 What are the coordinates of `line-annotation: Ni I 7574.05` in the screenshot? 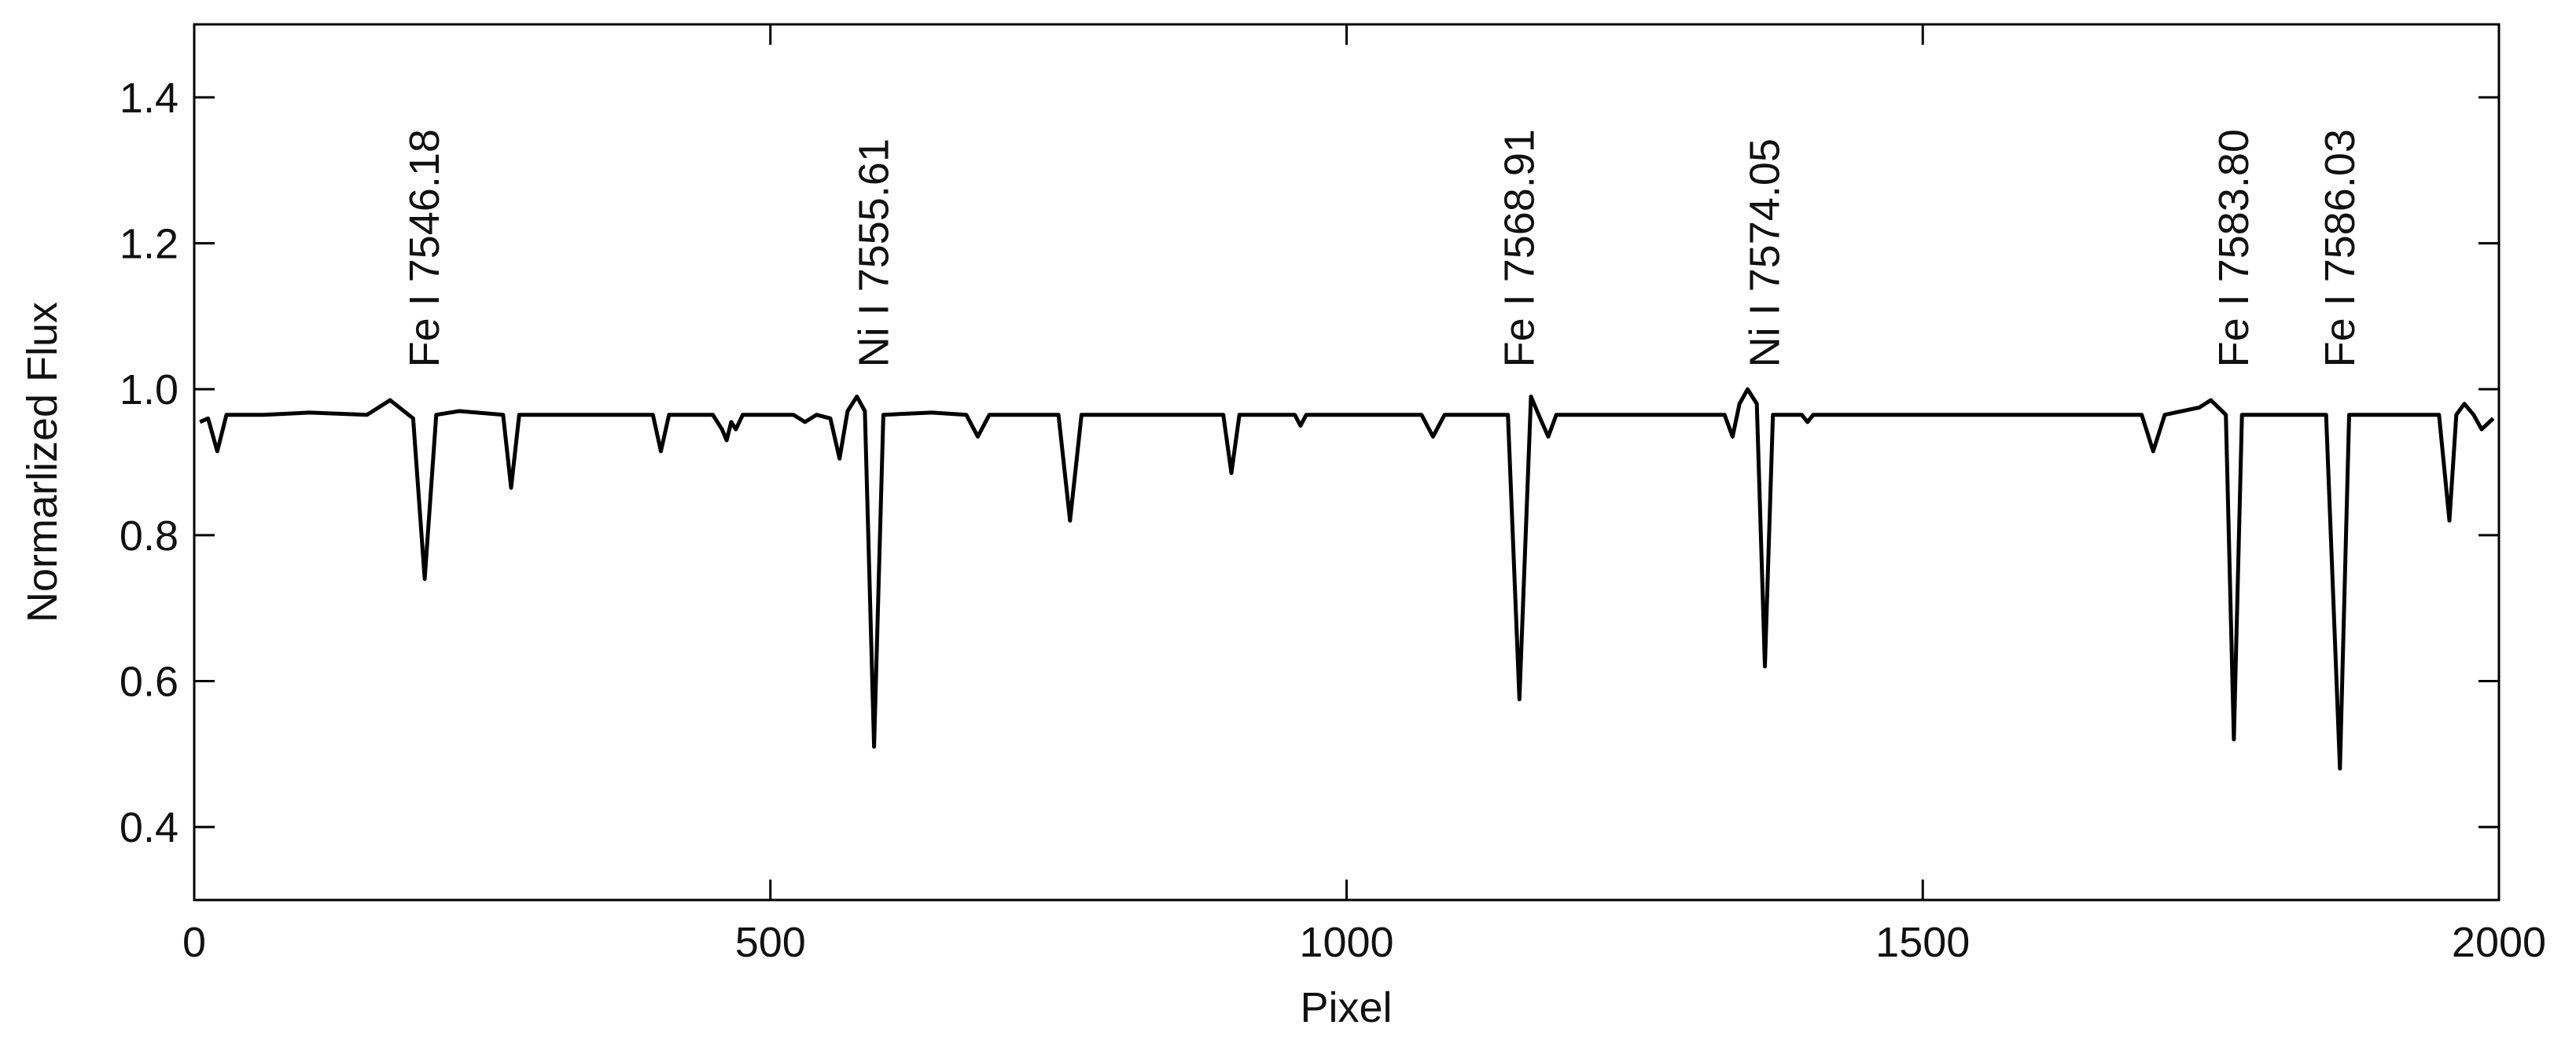 It's located at (1764, 252).